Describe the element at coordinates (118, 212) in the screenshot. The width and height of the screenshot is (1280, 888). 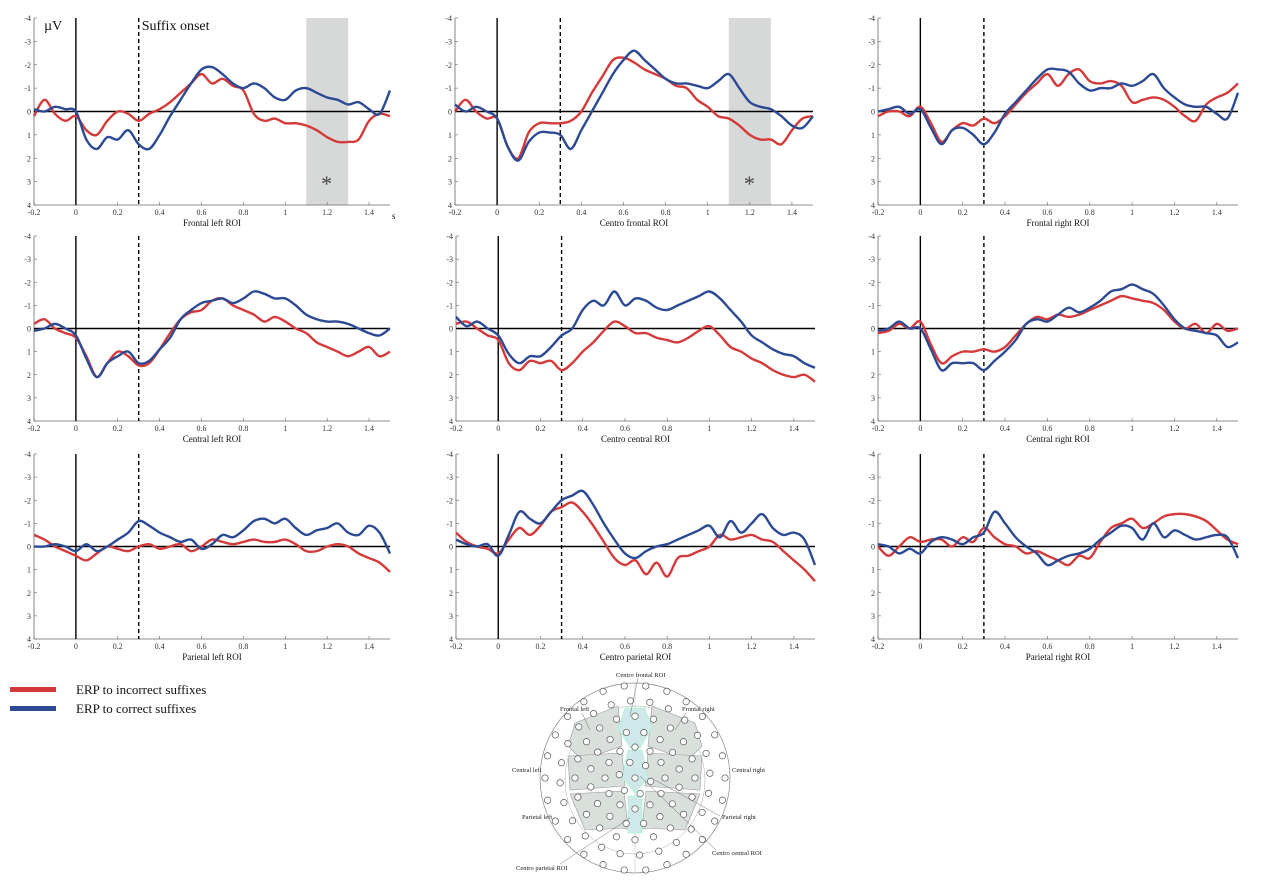
I see `x-tick-label: 0.2` at that location.